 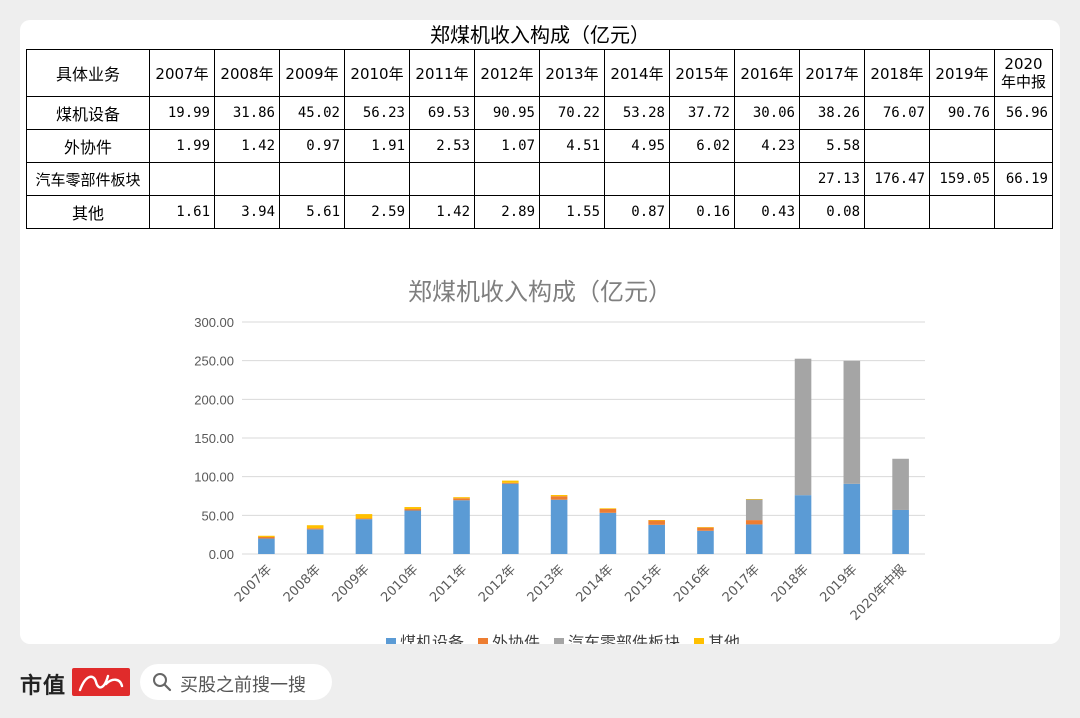 I want to click on table-cell: 45.02, so click(x=312, y=113).